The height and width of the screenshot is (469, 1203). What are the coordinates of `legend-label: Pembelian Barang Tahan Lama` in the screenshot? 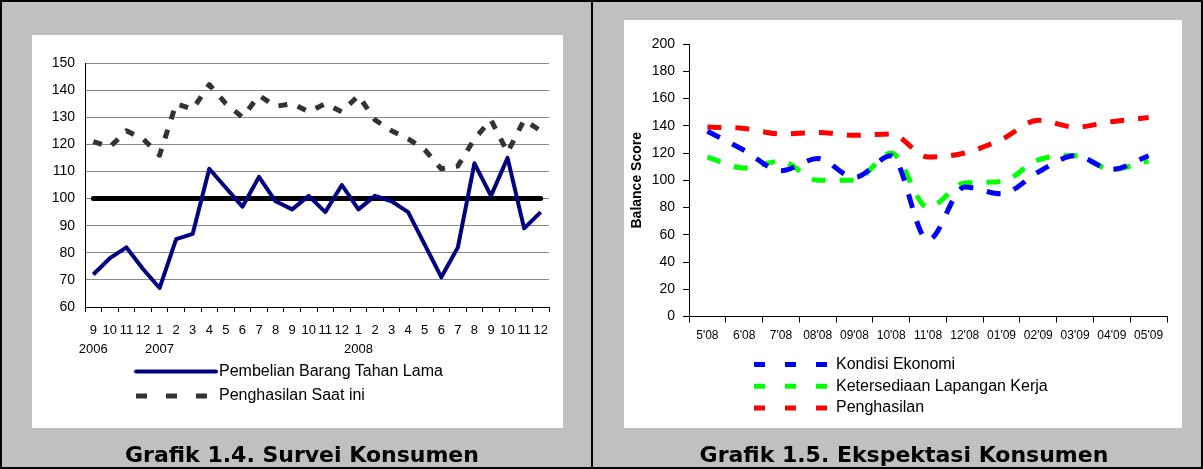 It's located at (331, 370).